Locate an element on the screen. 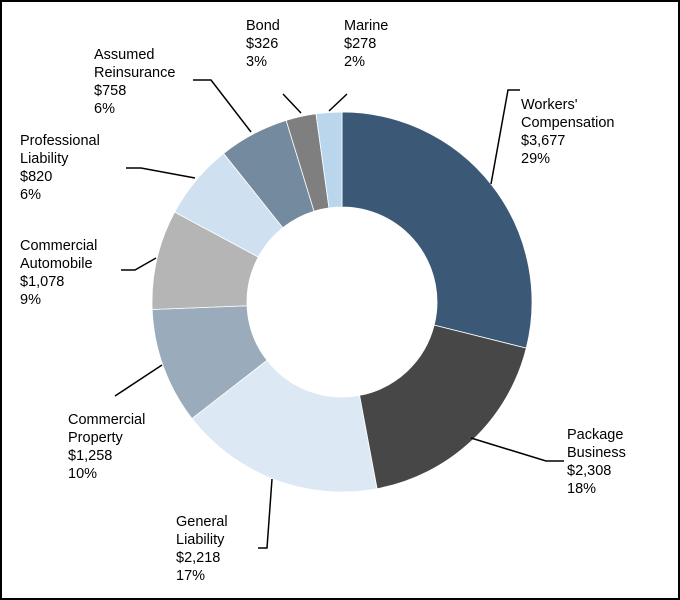 The image size is (680, 600). data-label-package-business: Package Business $2,308 18% is located at coordinates (596, 462).